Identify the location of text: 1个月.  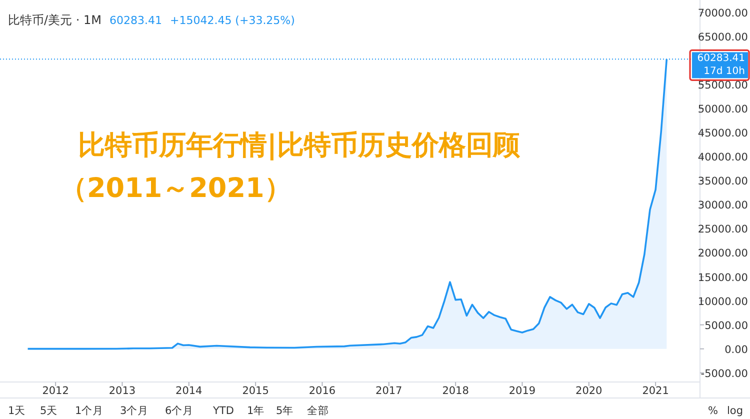
(89, 411).